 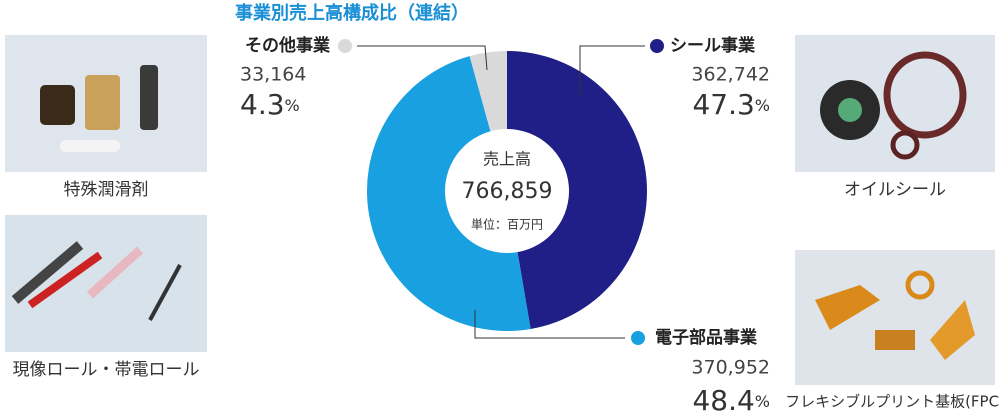 I want to click on percent-value: 4.3, so click(x=262, y=104).